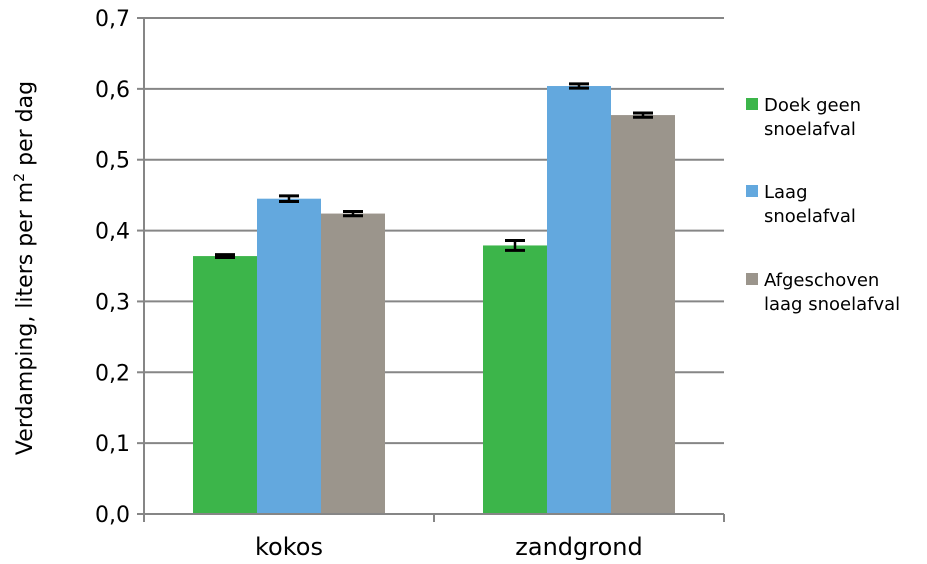  Describe the element at coordinates (112, 515) in the screenshot. I see `y-tick-label: 0,0` at that location.